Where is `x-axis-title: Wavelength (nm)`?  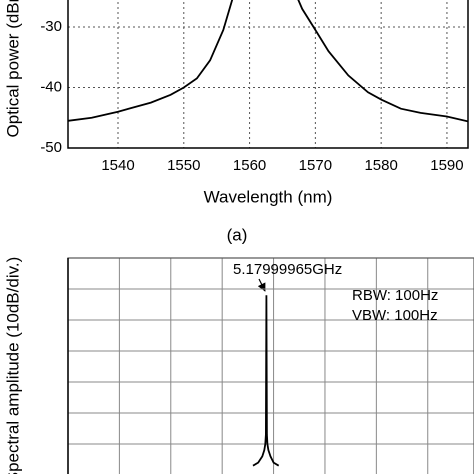 x-axis-title: Wavelength (nm) is located at coordinates (268, 196).